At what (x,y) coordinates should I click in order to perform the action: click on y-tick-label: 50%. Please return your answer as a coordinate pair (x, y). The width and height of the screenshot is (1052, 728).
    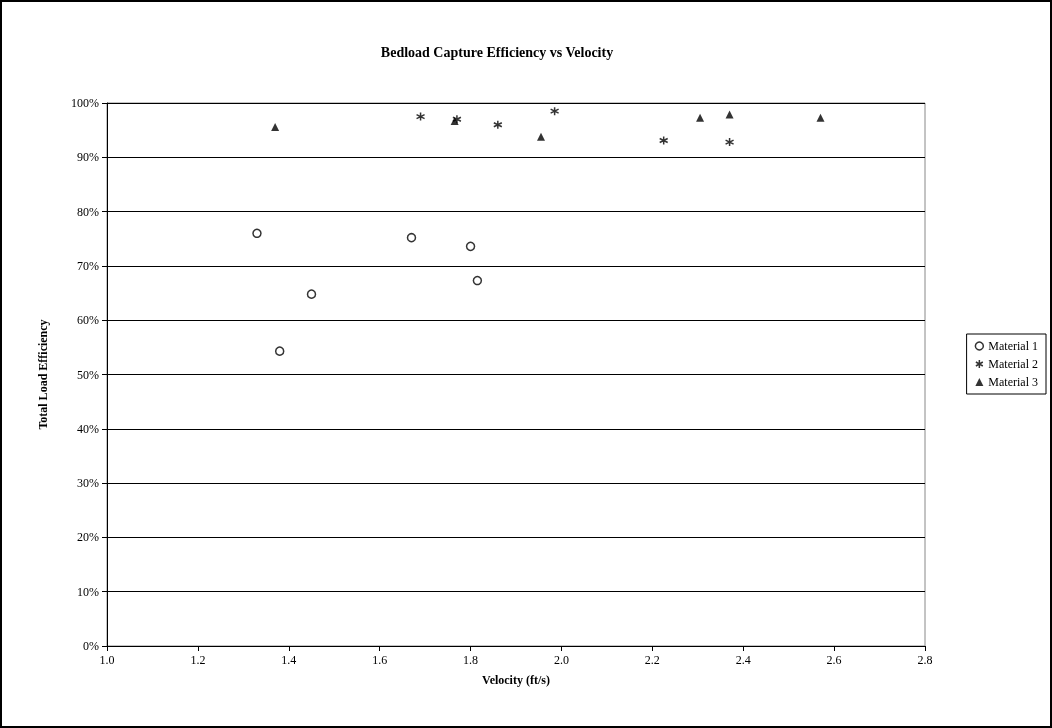
    Looking at the image, I should click on (88, 374).